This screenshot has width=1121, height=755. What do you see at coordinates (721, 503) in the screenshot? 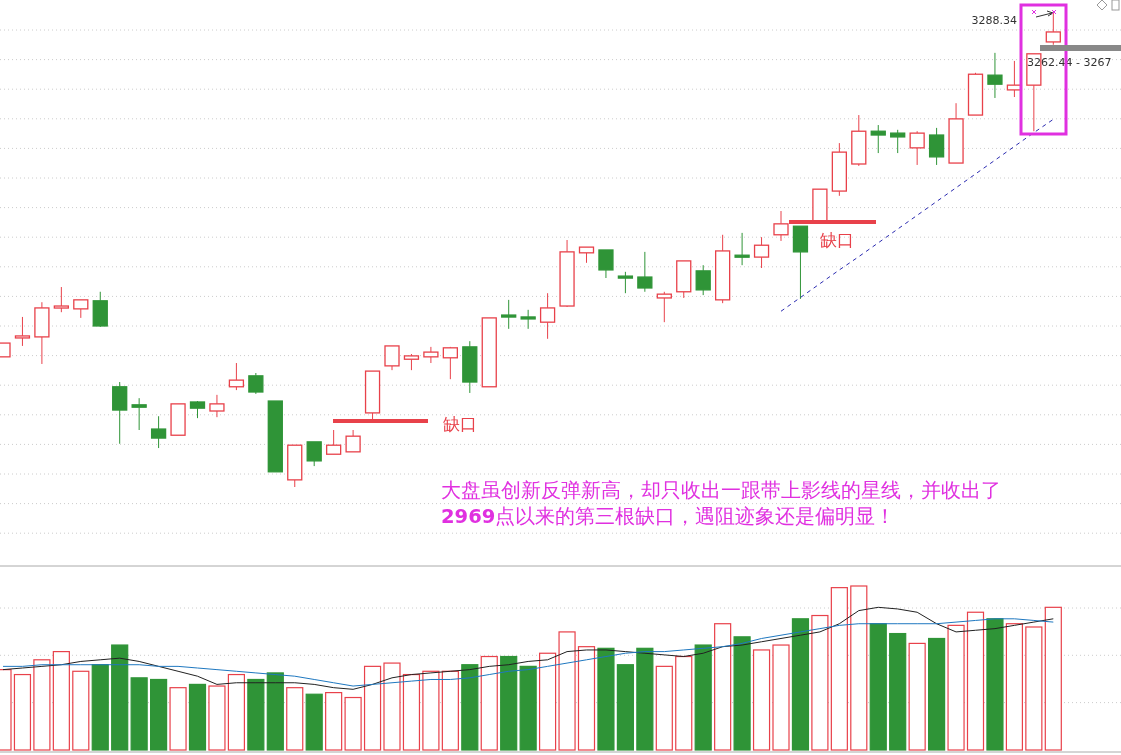
I see `annotation: 大盘虽创新反弹新高，却只收出一跟带上影线的星线，并收出了2969点以来的第三根缺口，遇阻迹象还是偏明显！` at bounding box center [721, 503].